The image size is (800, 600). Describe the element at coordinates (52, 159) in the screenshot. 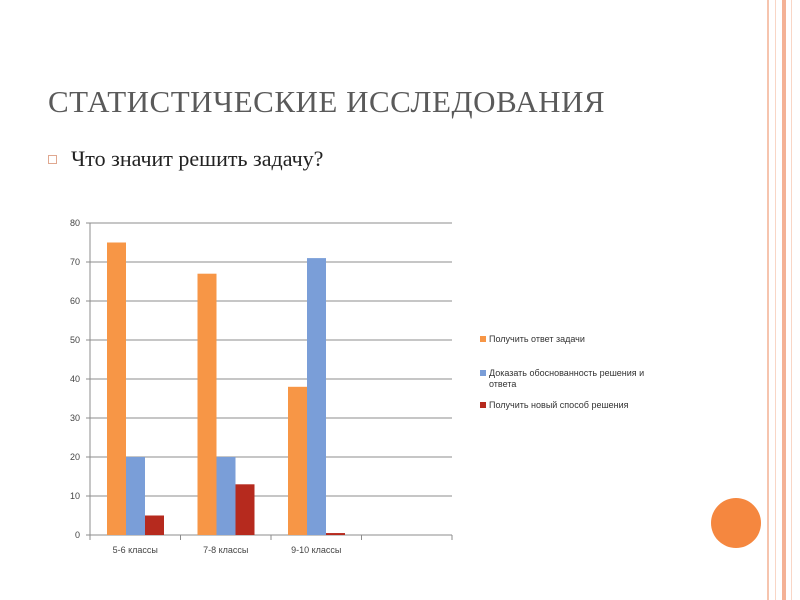

I see `bullet-square-icon` at that location.